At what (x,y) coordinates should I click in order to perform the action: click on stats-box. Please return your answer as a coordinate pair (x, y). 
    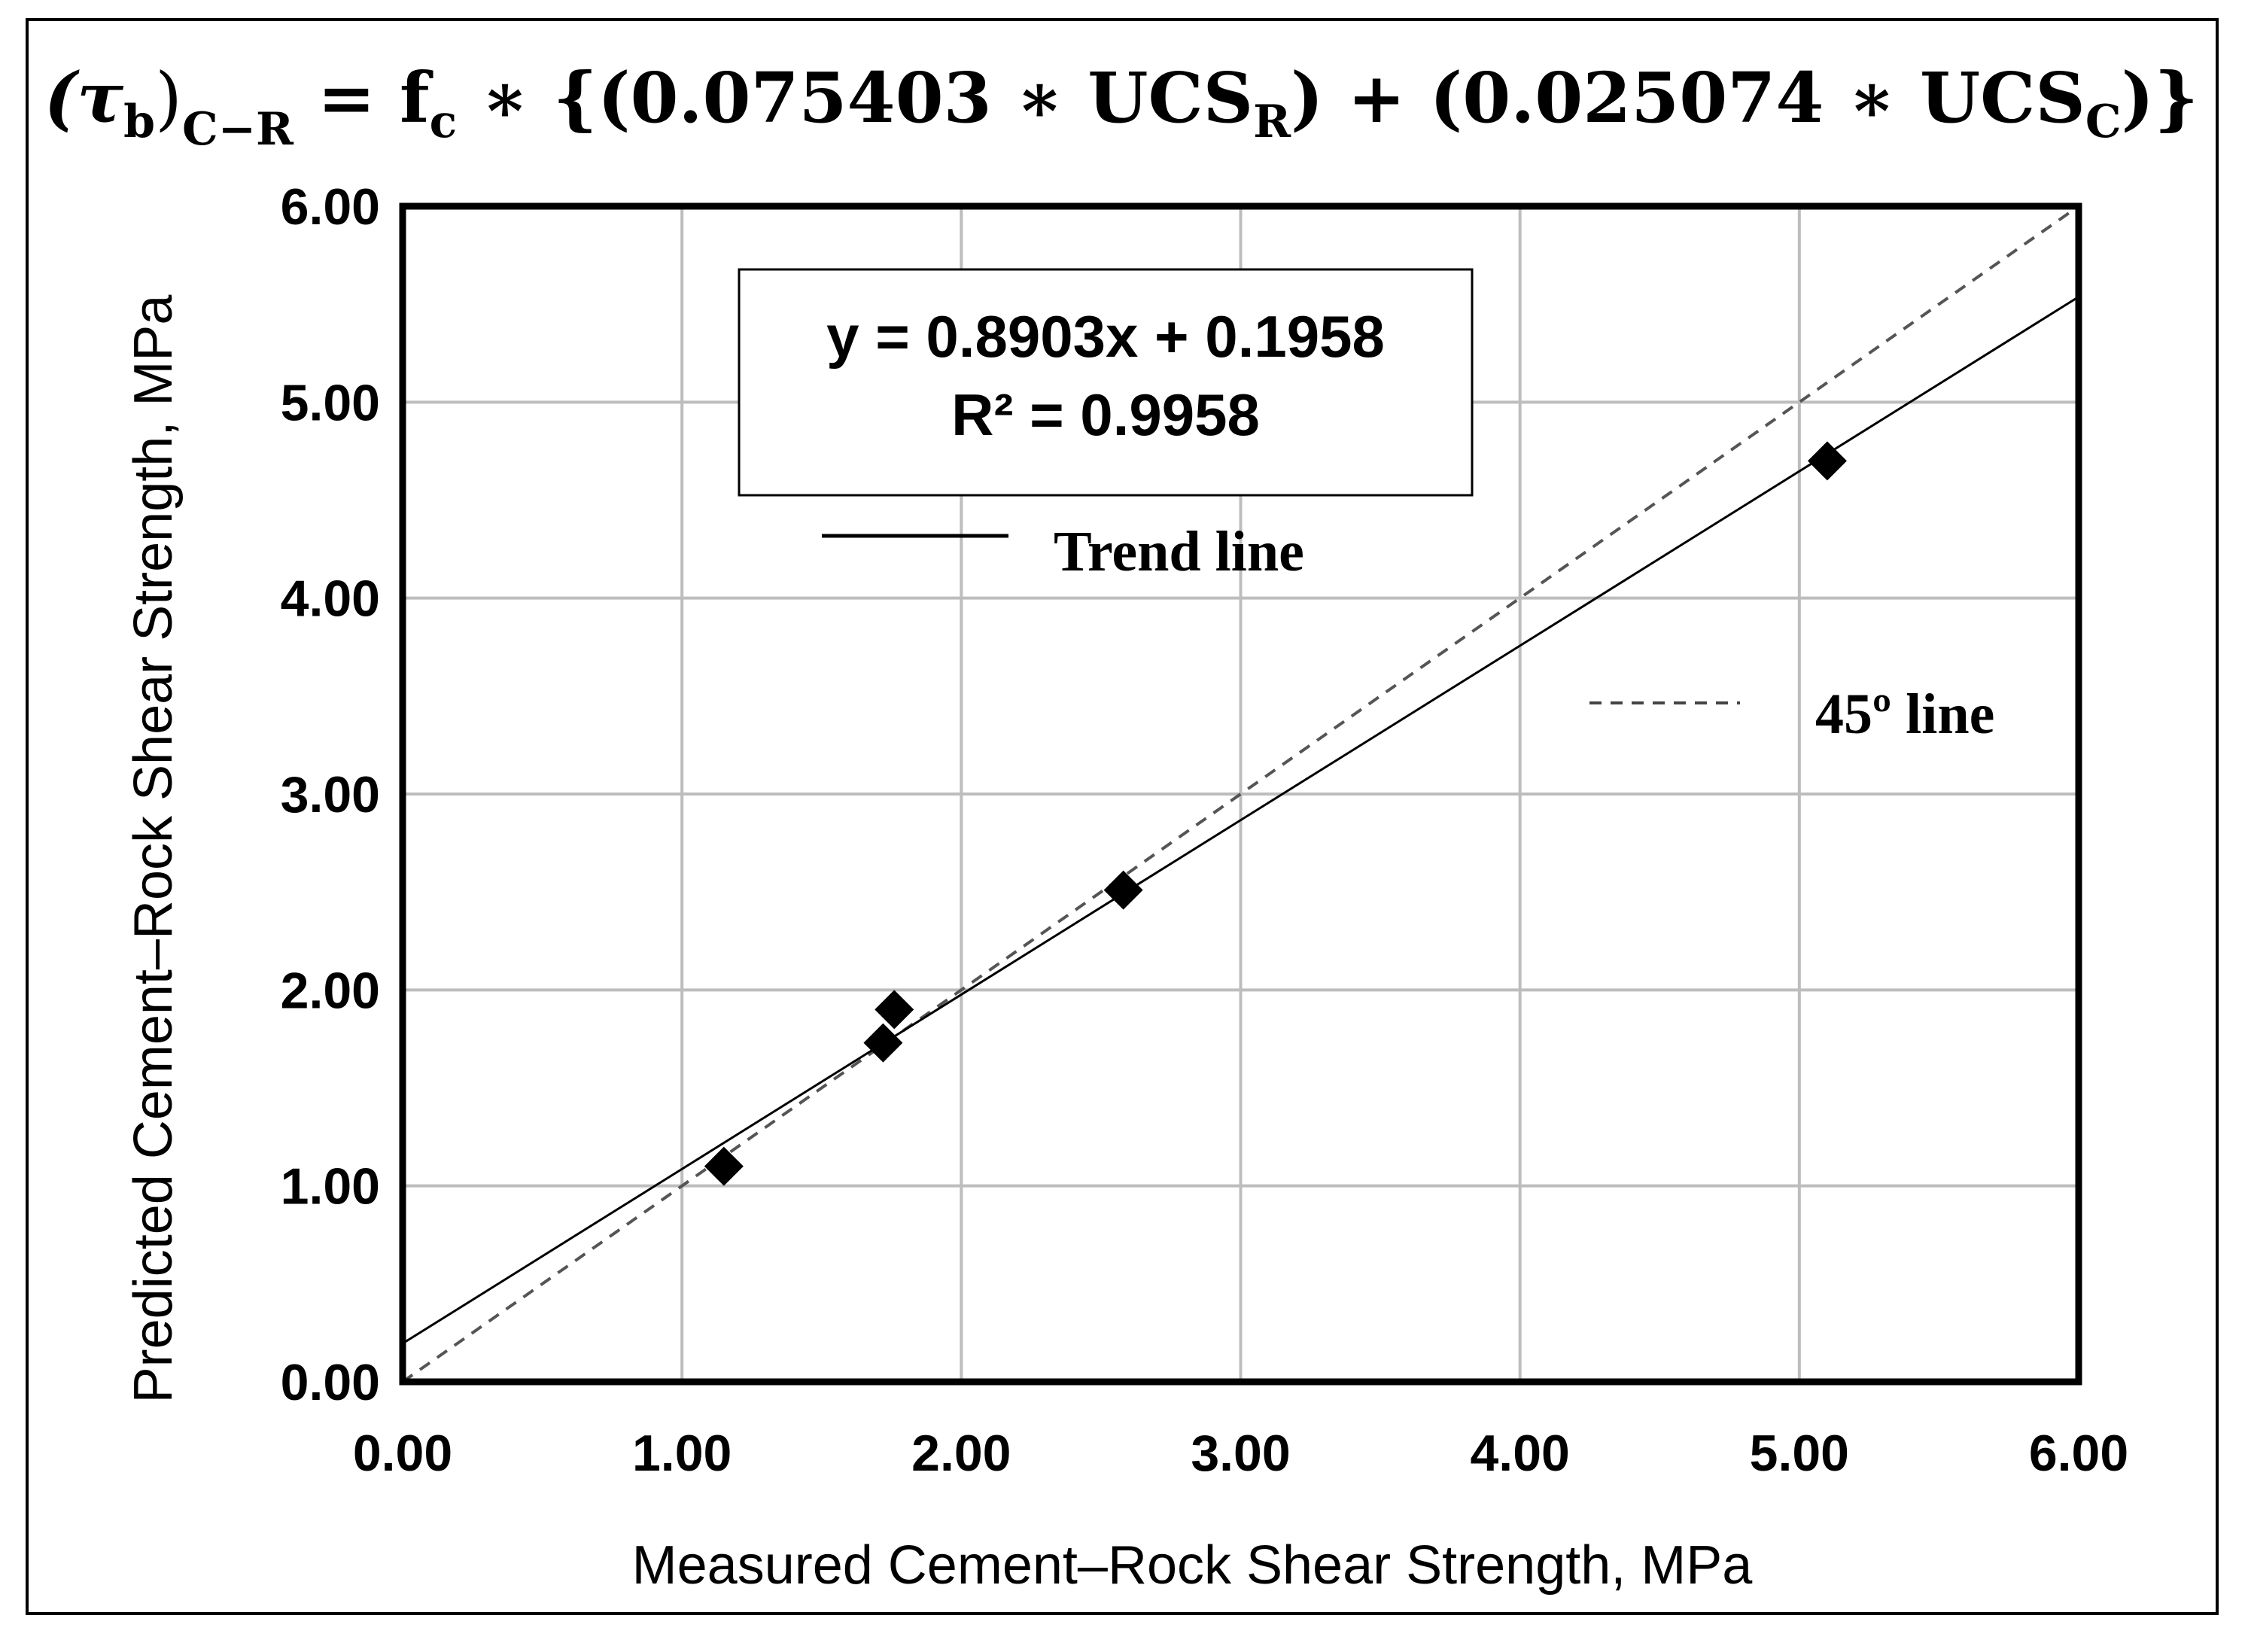
    Looking at the image, I should click on (1106, 383).